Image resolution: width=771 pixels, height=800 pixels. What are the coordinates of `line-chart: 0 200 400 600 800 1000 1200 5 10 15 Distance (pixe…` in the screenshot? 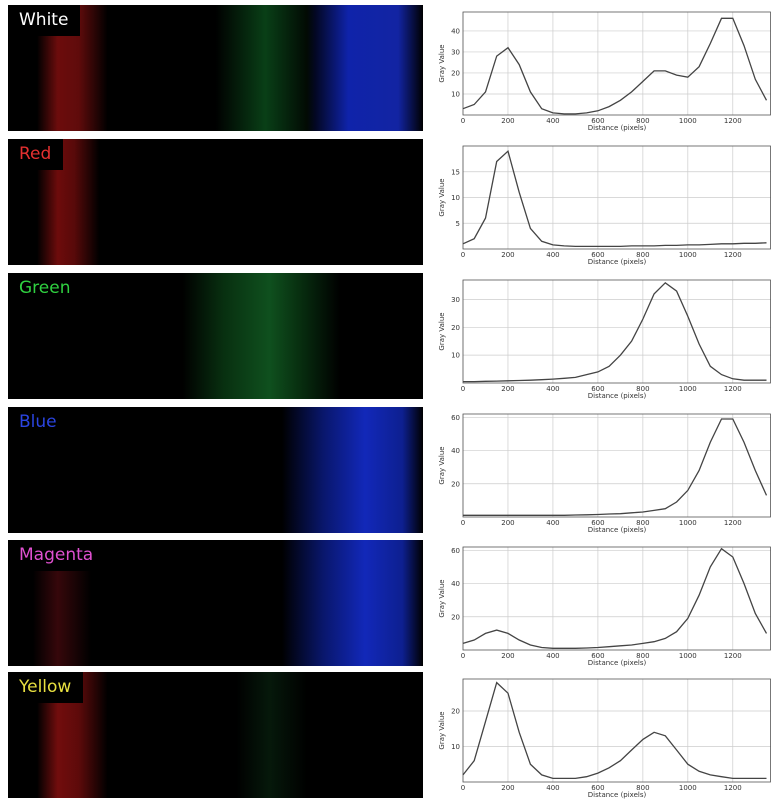 It's located at (604, 205).